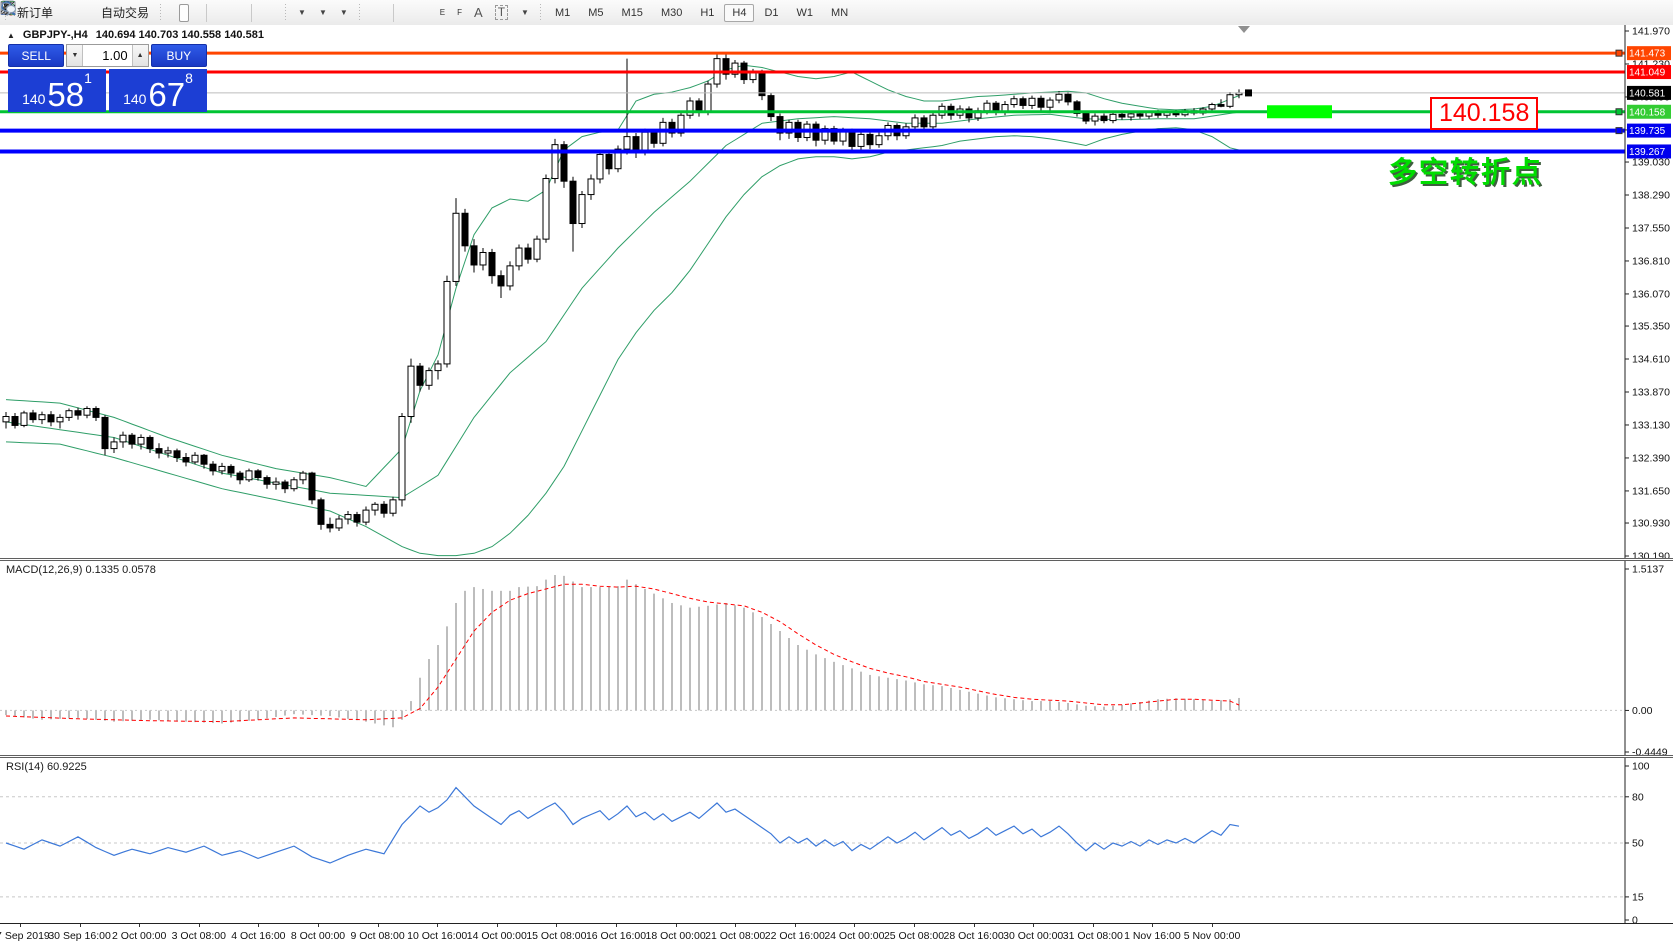 The image size is (1673, 949). Describe the element at coordinates (75, 55) in the screenshot. I see `volume-decrease-button: ▼` at that location.